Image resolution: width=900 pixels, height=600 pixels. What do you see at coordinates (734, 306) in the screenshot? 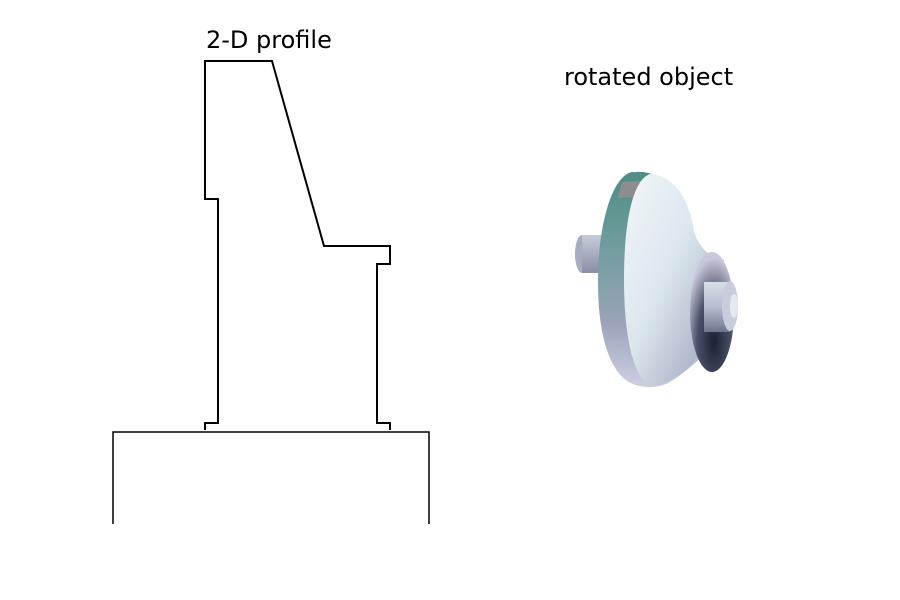
I see `front-shaft-tip` at bounding box center [734, 306].